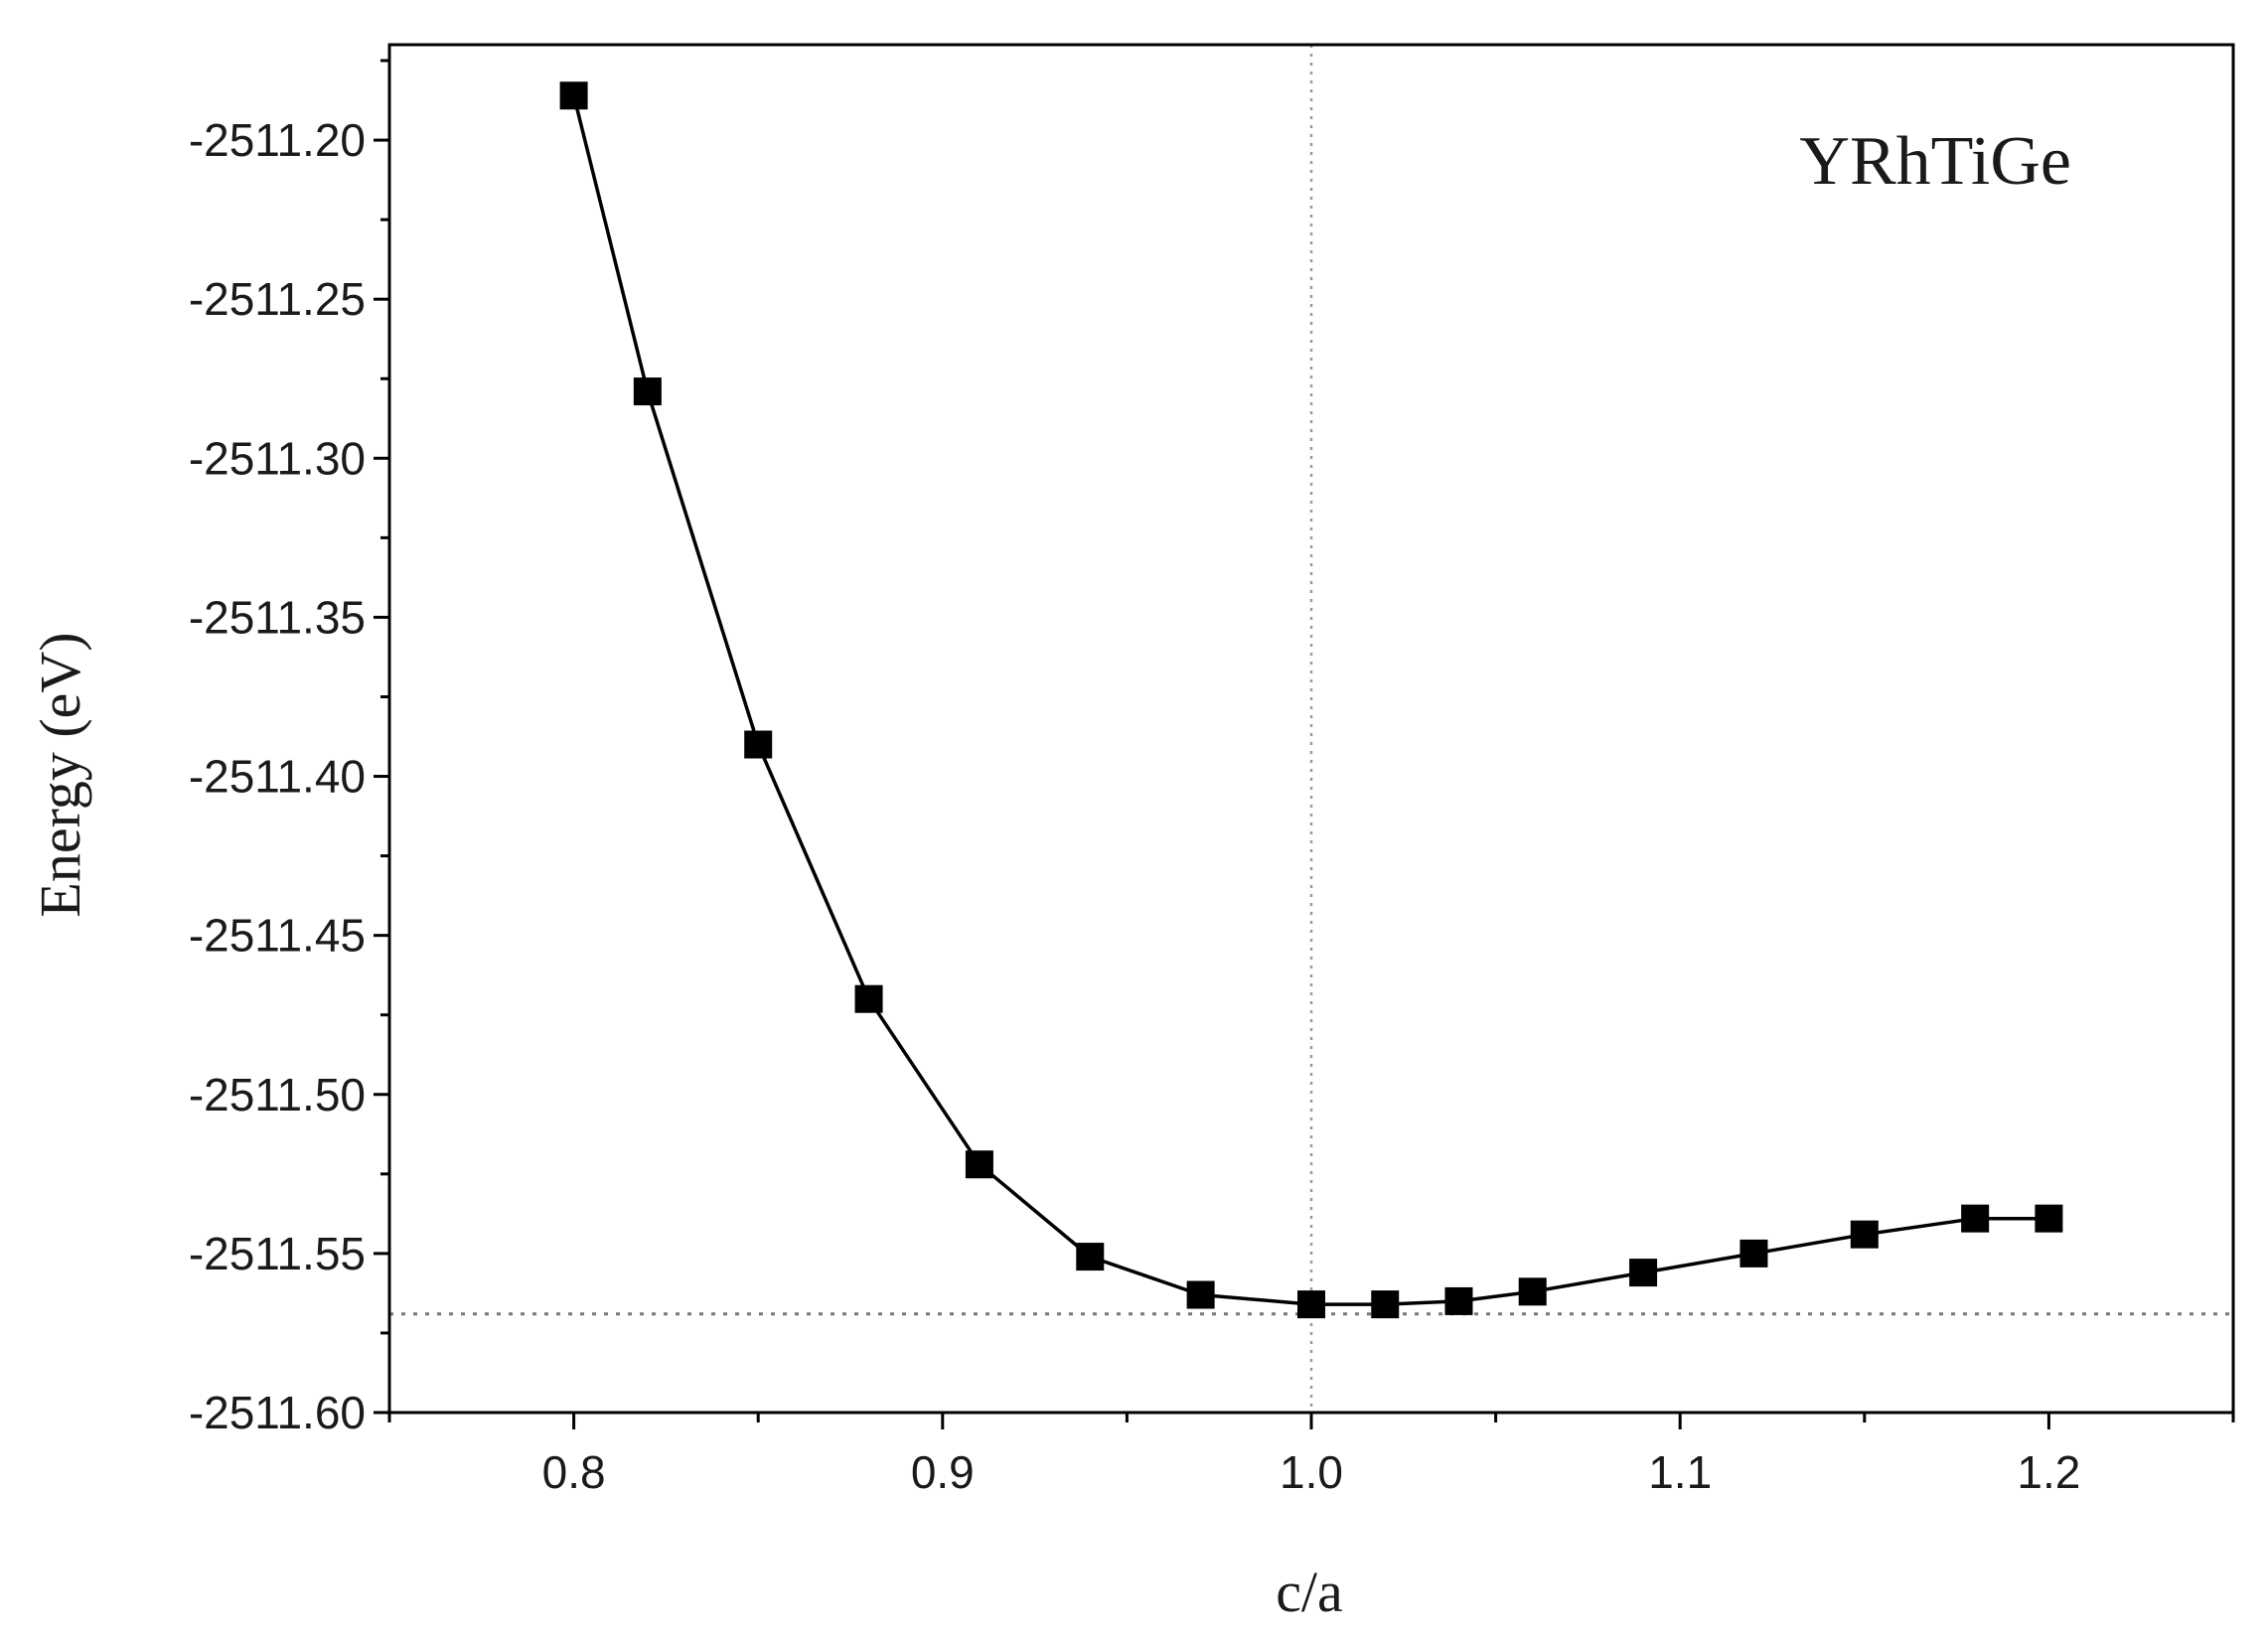 This screenshot has width=2268, height=1642. Describe the element at coordinates (277, 140) in the screenshot. I see `y-tick-label: -2511.20` at that location.